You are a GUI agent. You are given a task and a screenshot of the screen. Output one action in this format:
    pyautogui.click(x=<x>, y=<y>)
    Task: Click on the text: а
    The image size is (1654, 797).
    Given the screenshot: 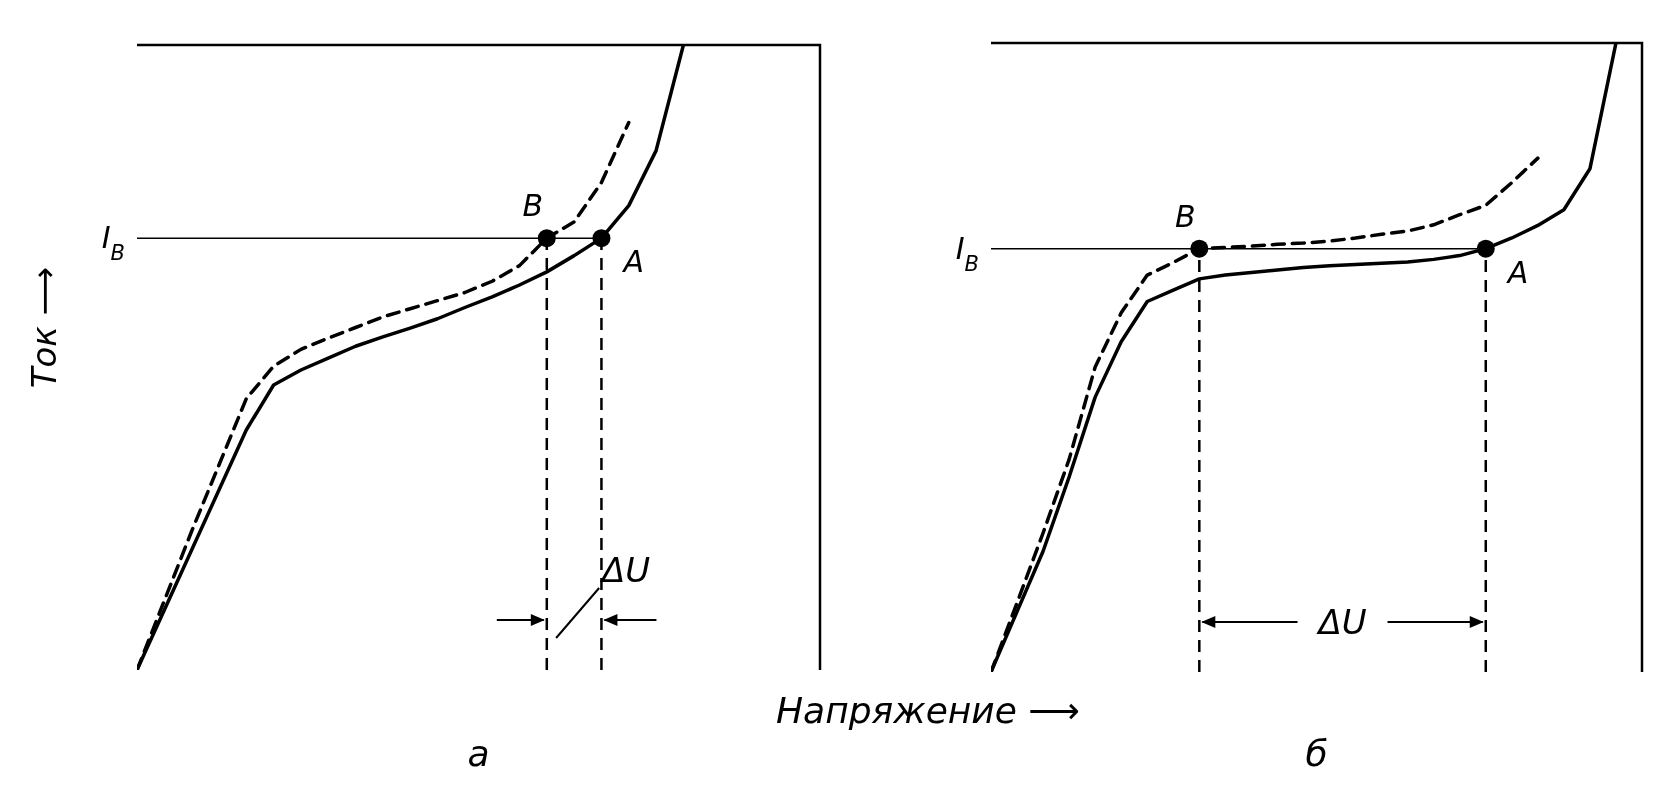 What is the action you would take?
    pyautogui.click(x=478, y=753)
    